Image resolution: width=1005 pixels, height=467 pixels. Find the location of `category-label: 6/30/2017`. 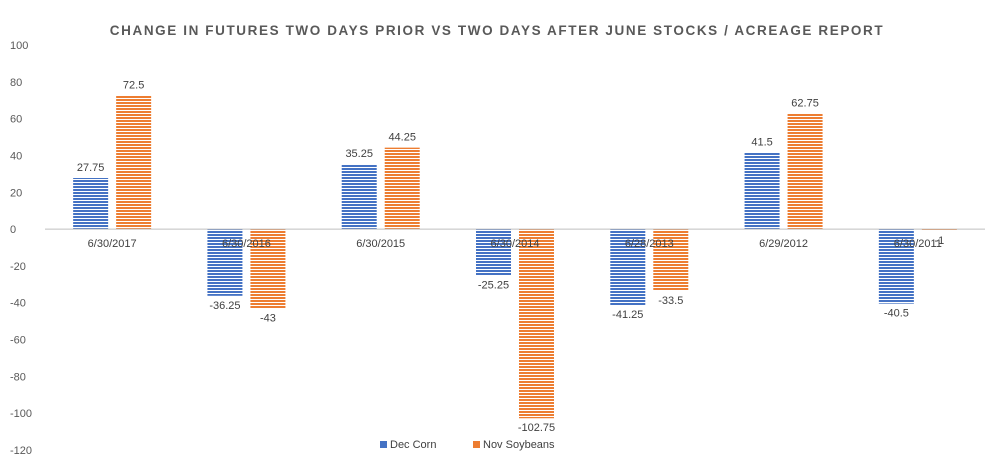

category-label: 6/30/2017 is located at coordinates (112, 244).